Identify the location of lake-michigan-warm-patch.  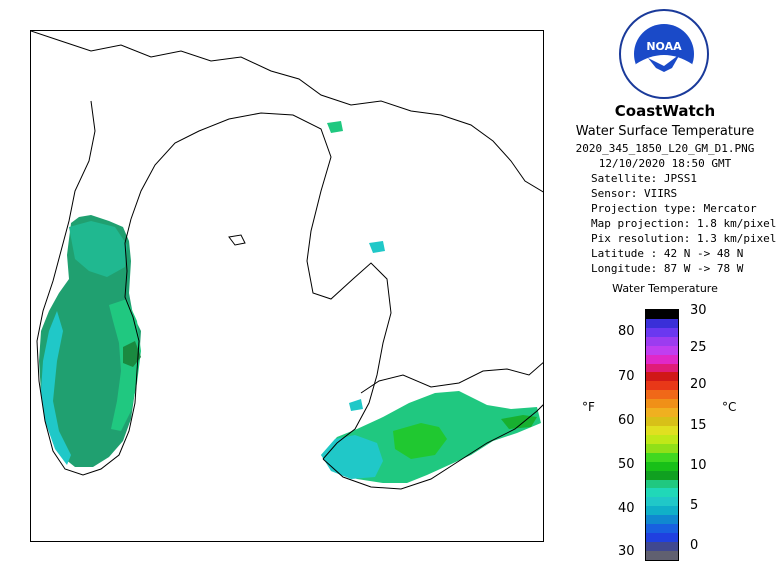
(132, 354).